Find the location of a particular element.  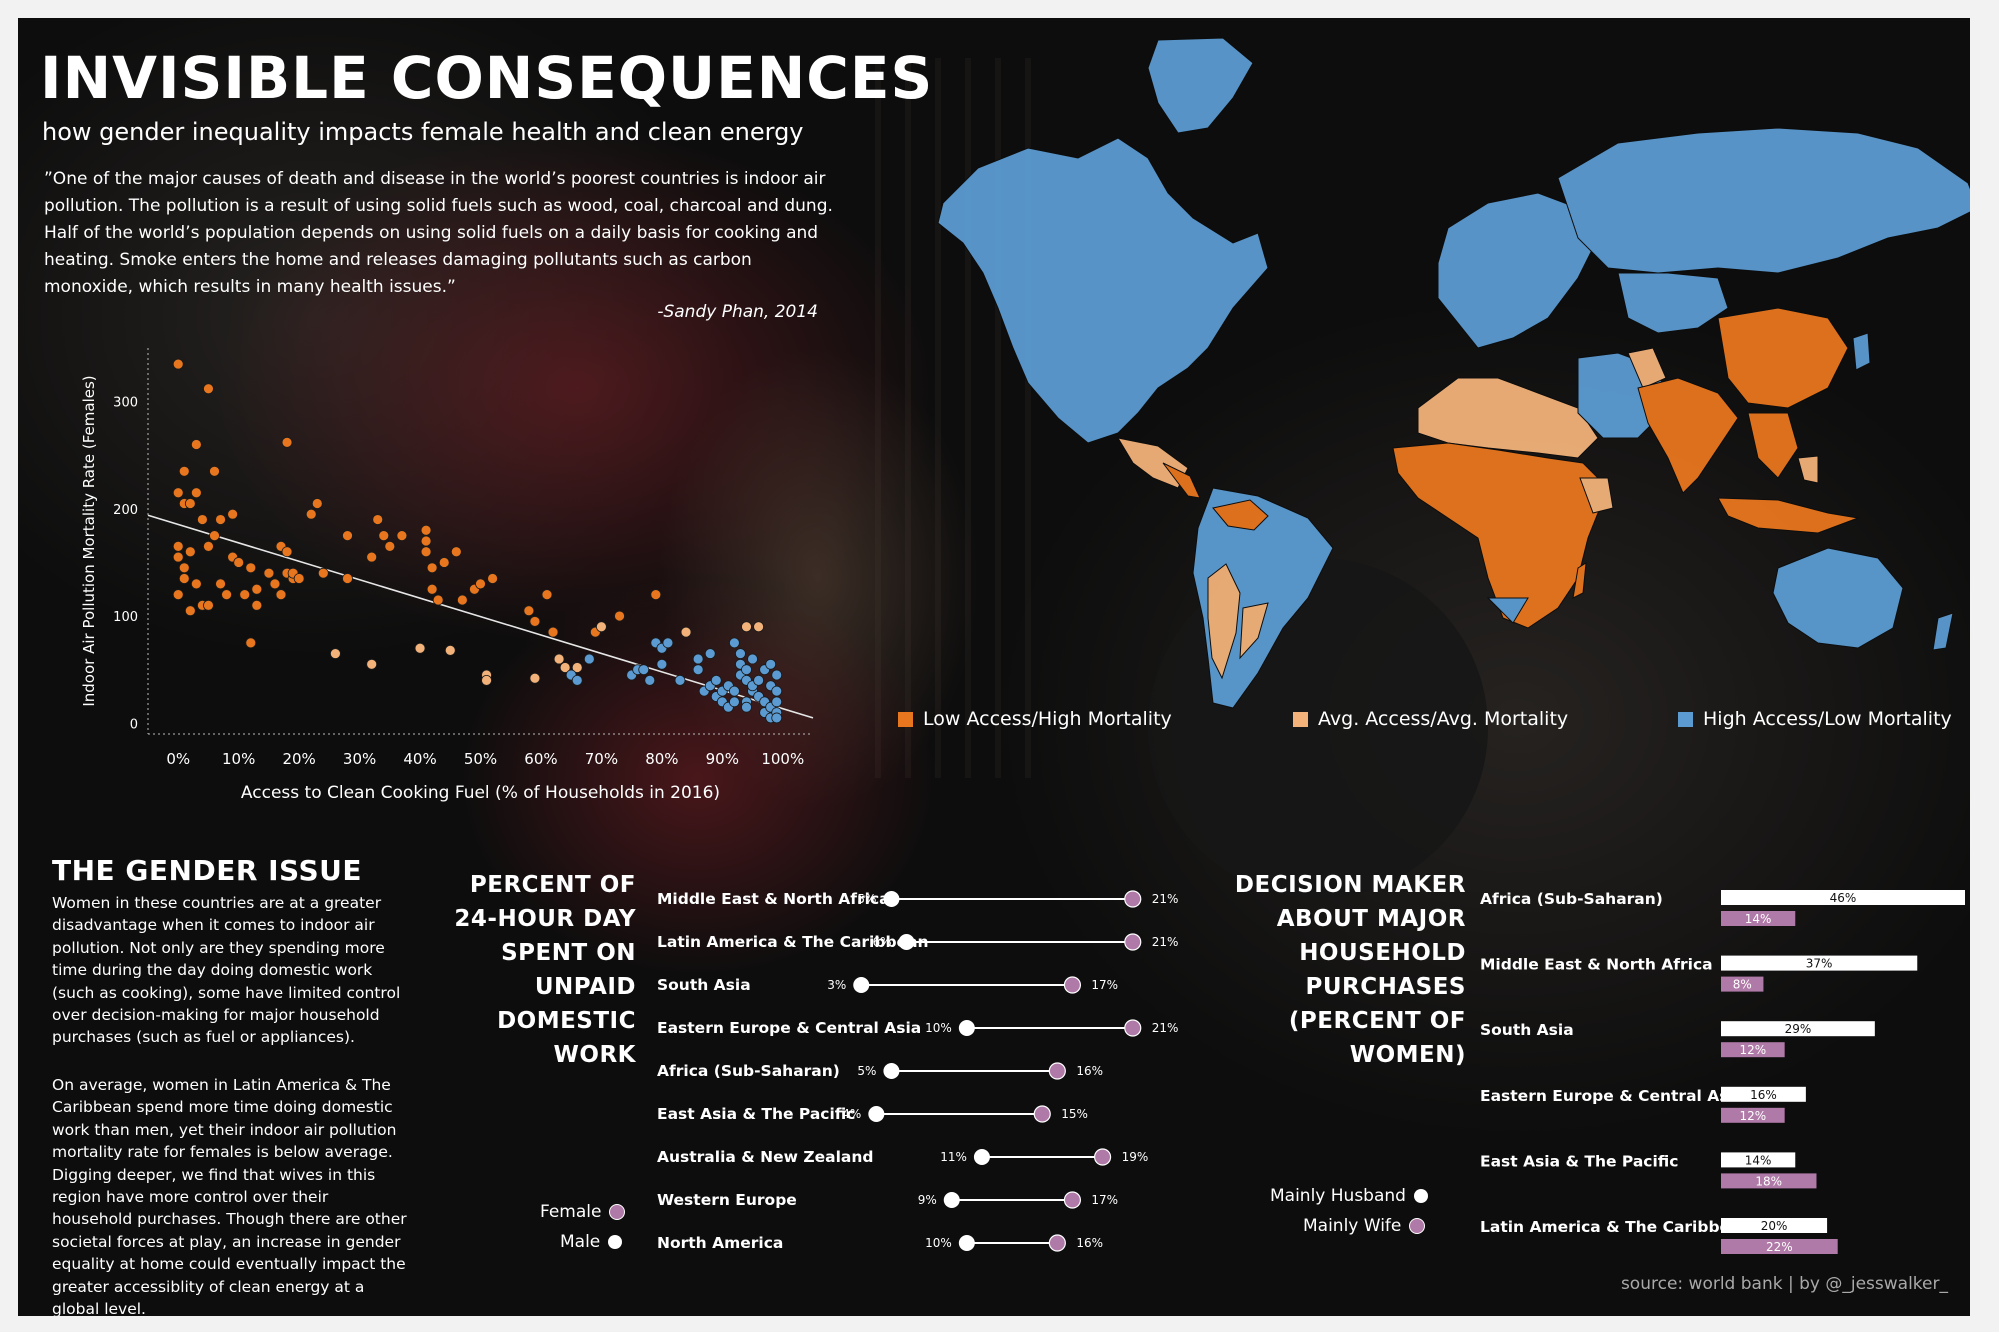

map-legend-avg: Avg. Access/Avg. Mortality is located at coordinates (1430, 719).